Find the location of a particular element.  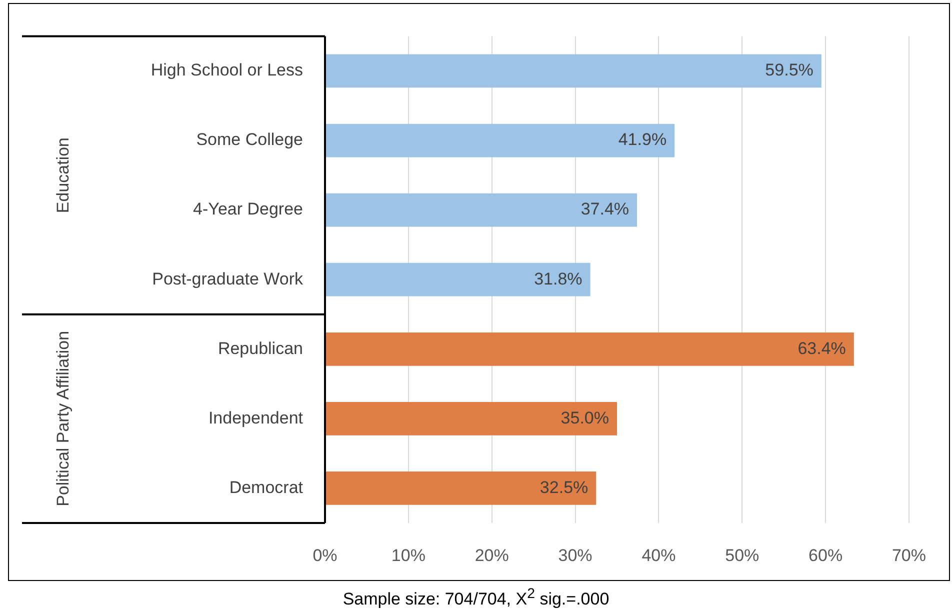

y-tick-label: Democrat is located at coordinates (266, 487).